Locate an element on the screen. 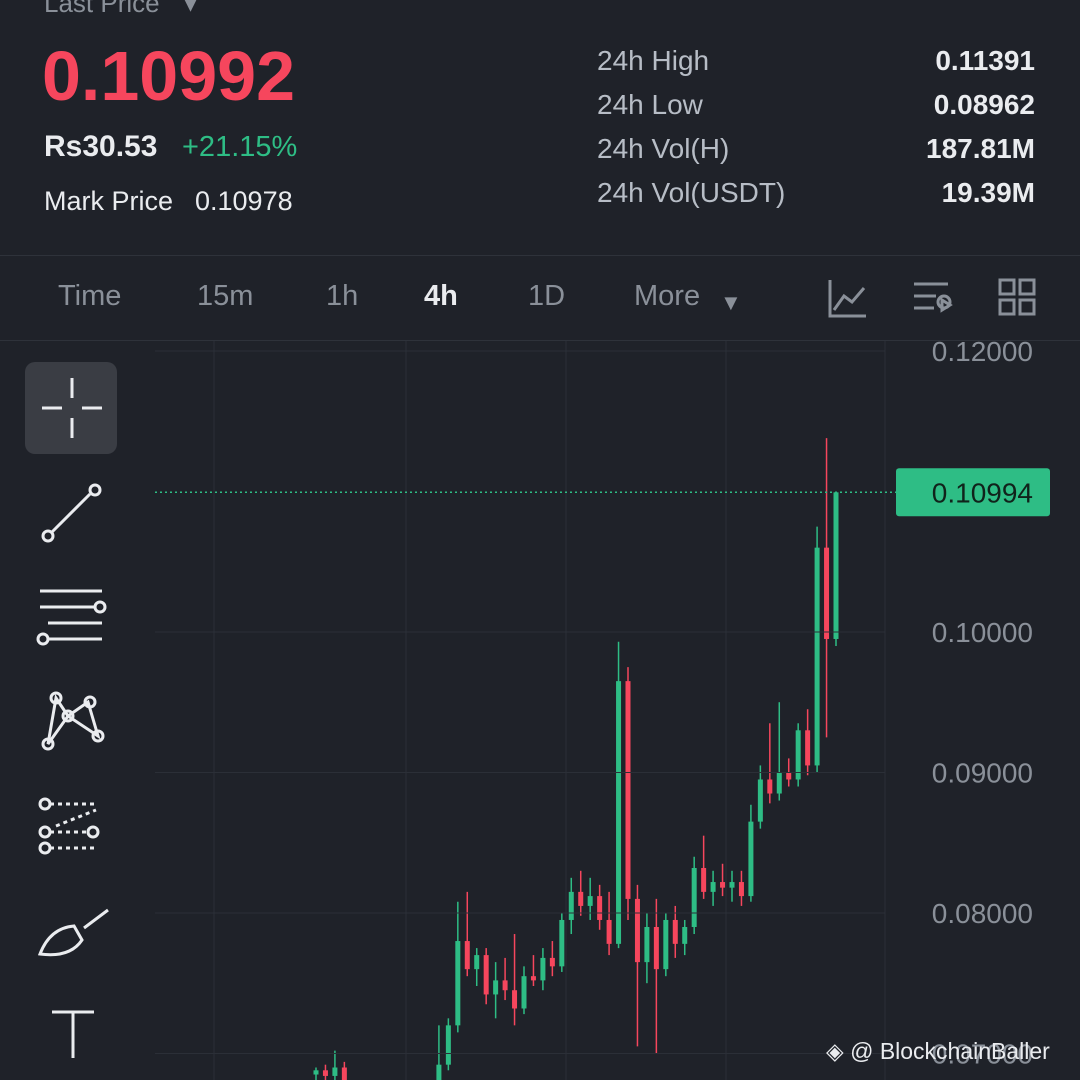 This screenshot has height=1080, width=1080. watermark: ◈ @ BlockchainBaller is located at coordinates (938, 1051).